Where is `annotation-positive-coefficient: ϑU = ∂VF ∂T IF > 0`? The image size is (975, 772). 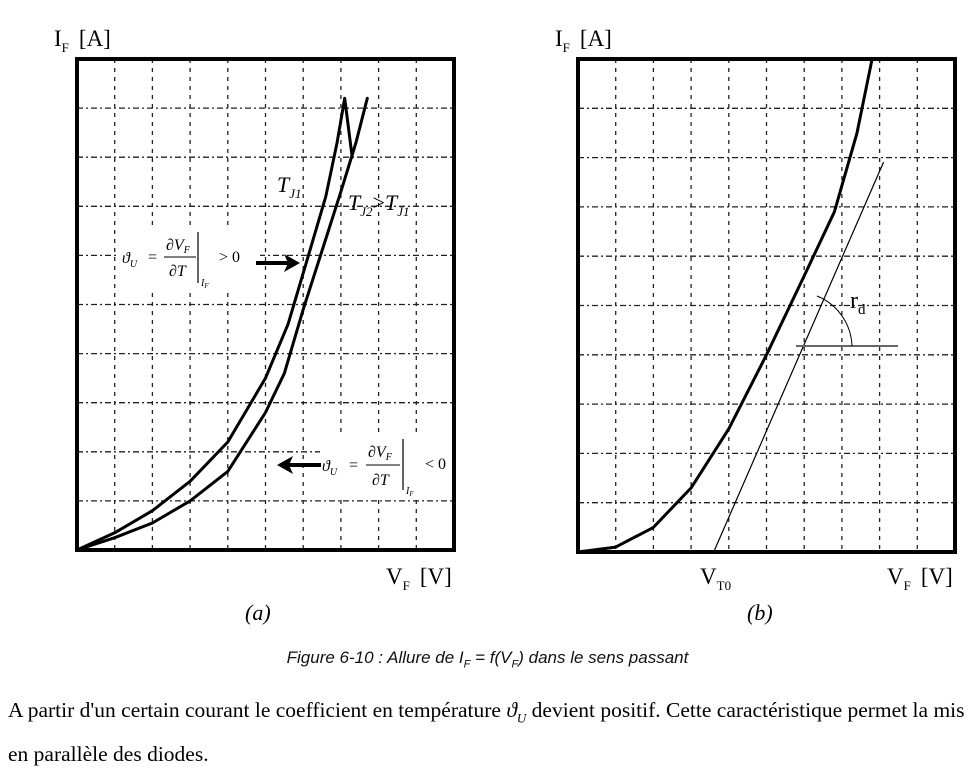 annotation-positive-coefficient: ϑU = ∂VF ∂T IF > 0 is located at coordinates (209, 259).